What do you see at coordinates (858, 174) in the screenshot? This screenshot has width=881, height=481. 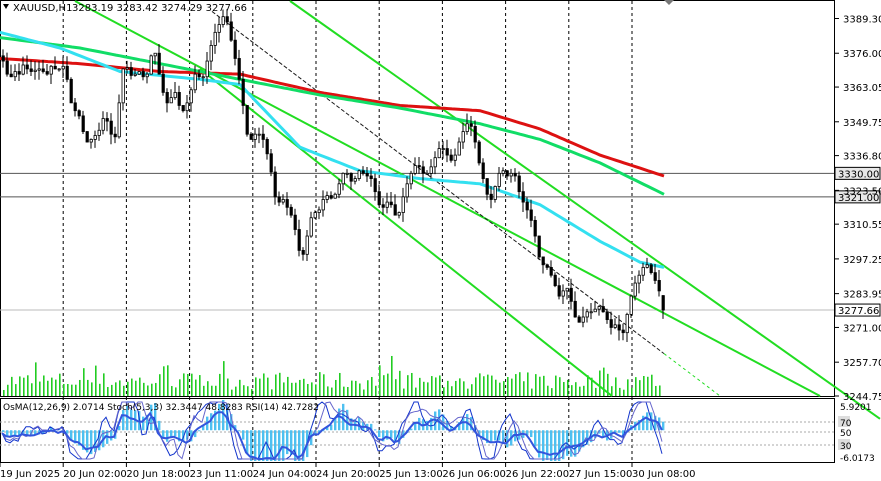 I see `level-tag-label: 3330.00` at bounding box center [858, 174].